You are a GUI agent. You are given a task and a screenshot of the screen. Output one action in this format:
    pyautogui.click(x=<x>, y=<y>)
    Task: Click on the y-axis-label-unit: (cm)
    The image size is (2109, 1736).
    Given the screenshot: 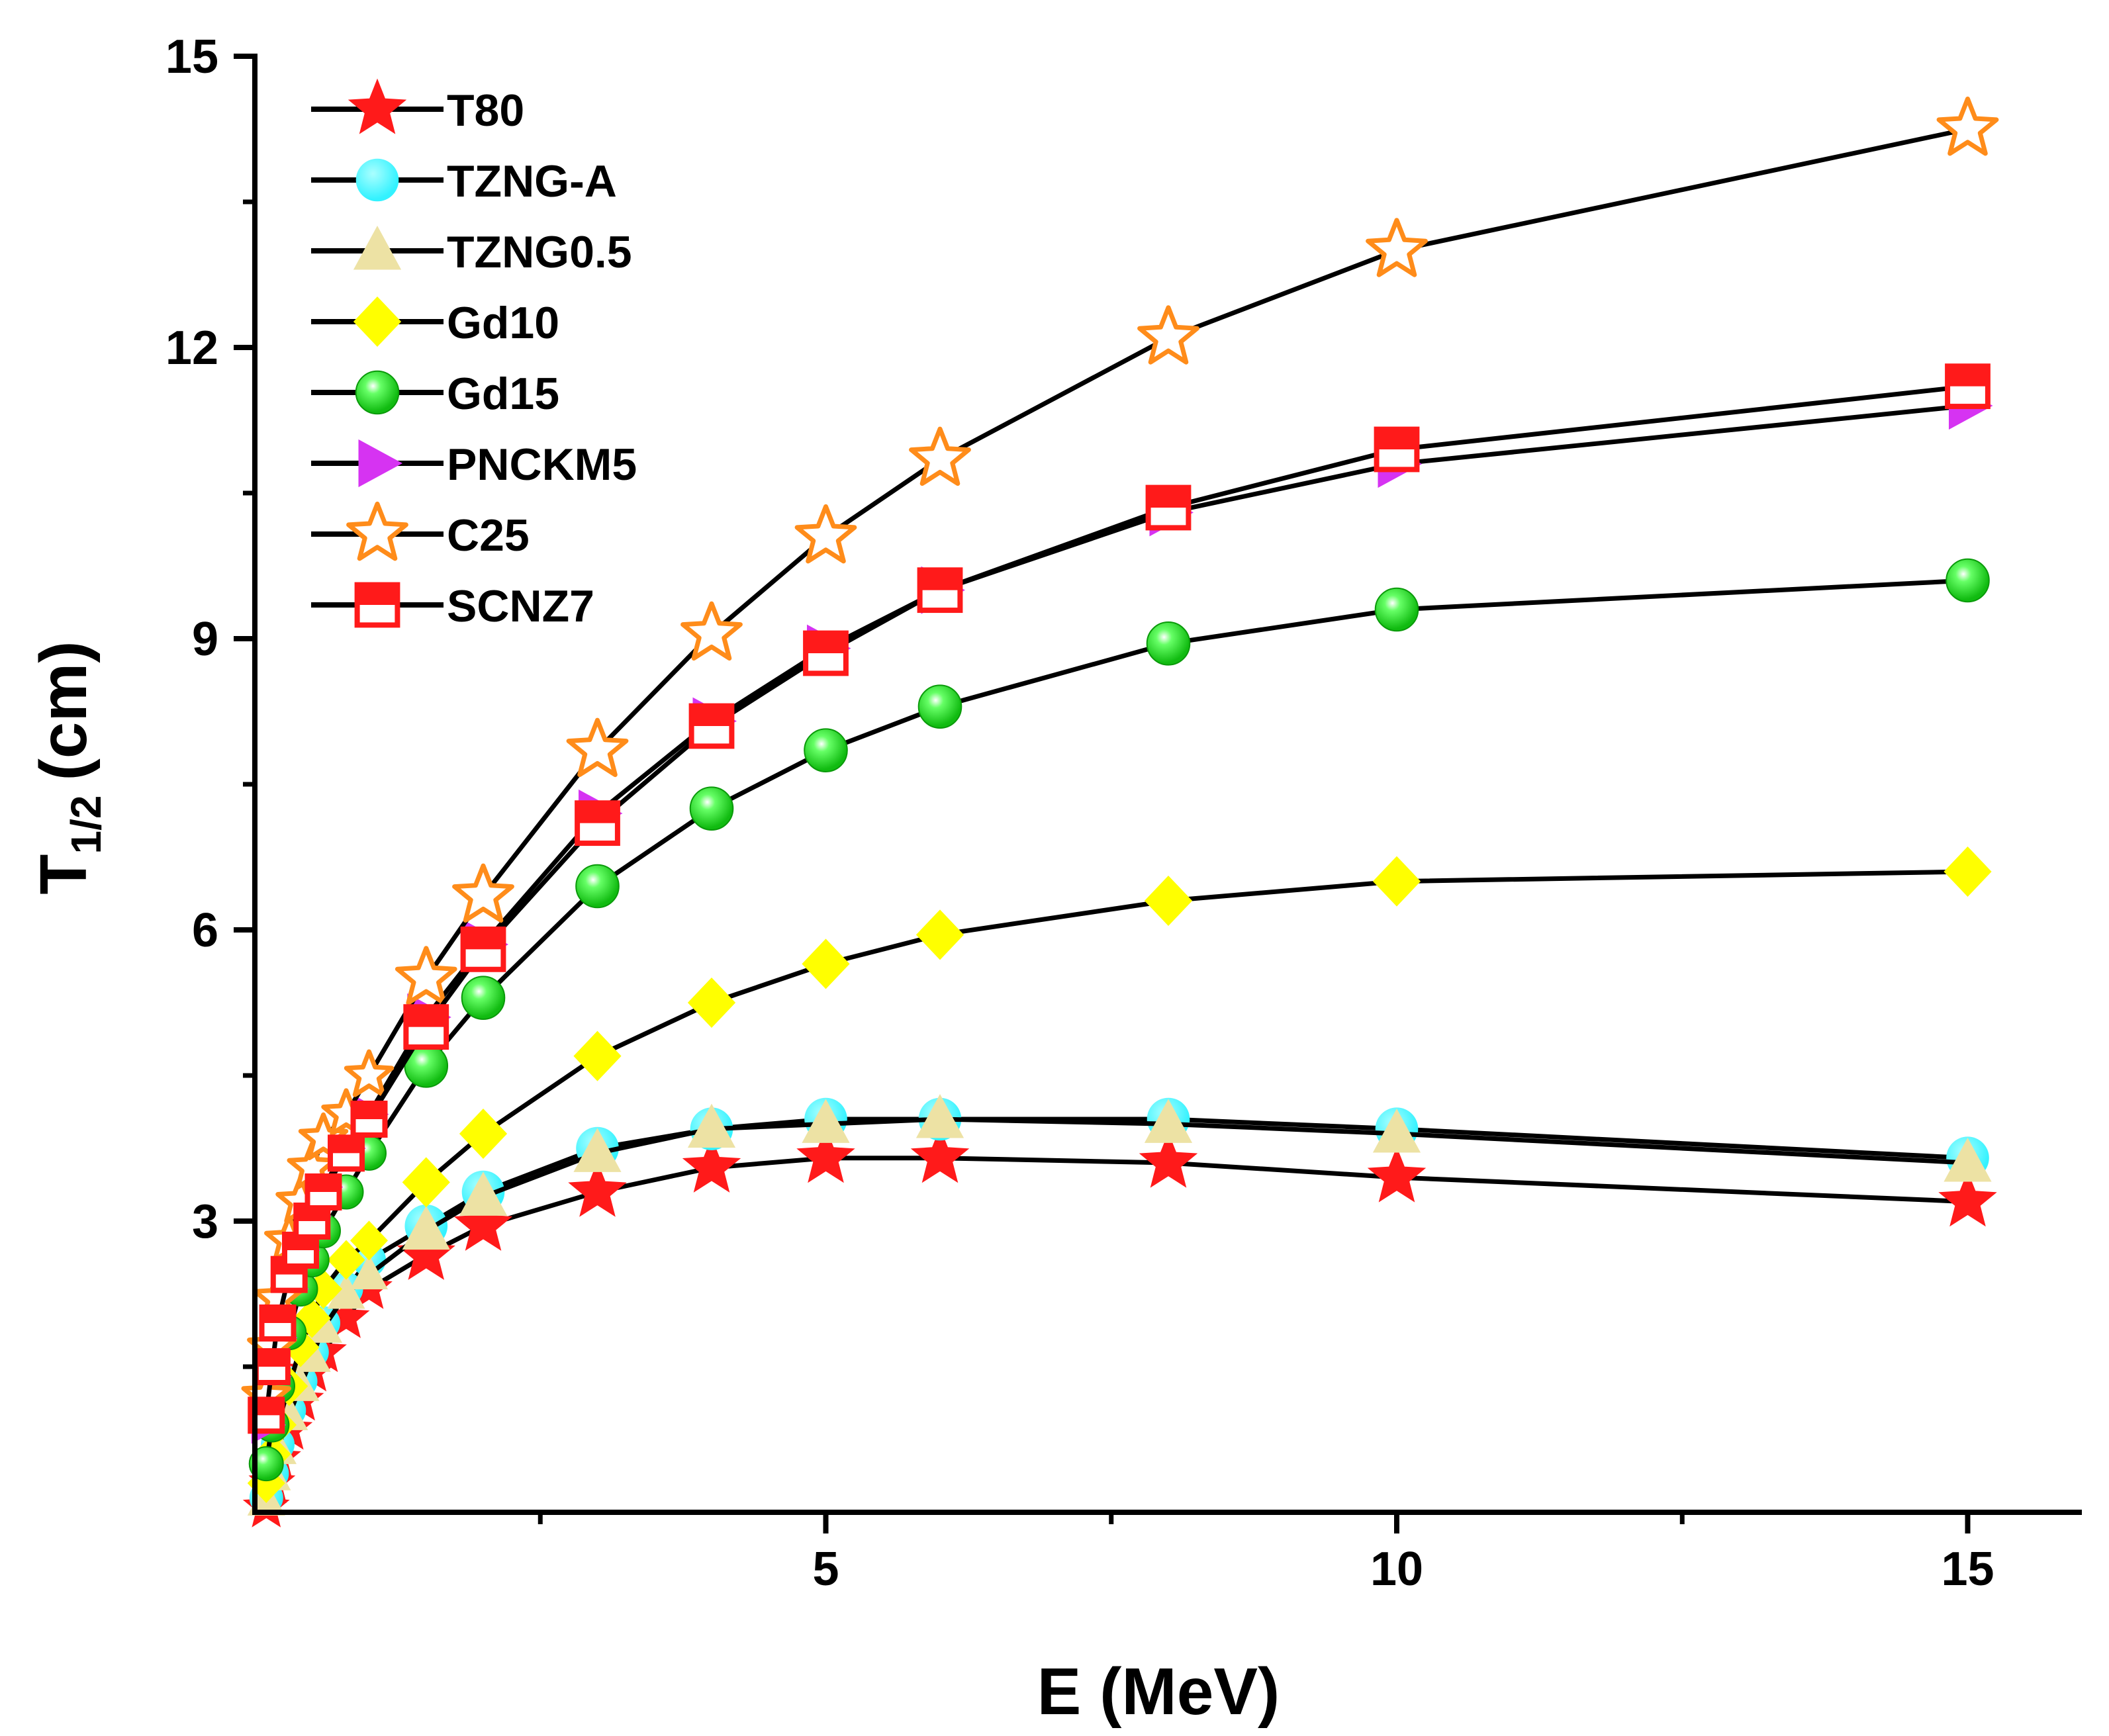 What is the action you would take?
    pyautogui.click(x=64, y=710)
    